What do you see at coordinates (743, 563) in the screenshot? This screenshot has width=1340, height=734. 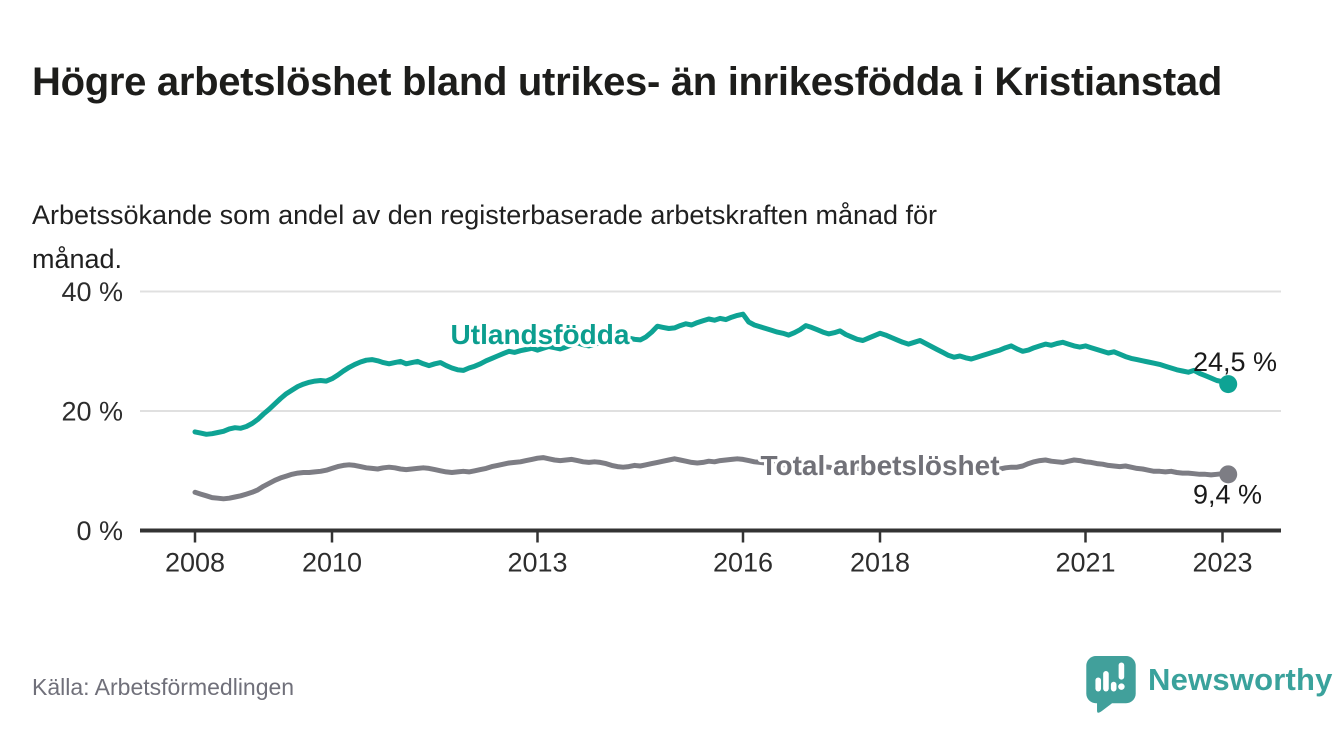 I see `x-axis-label-2016: 2016` at bounding box center [743, 563].